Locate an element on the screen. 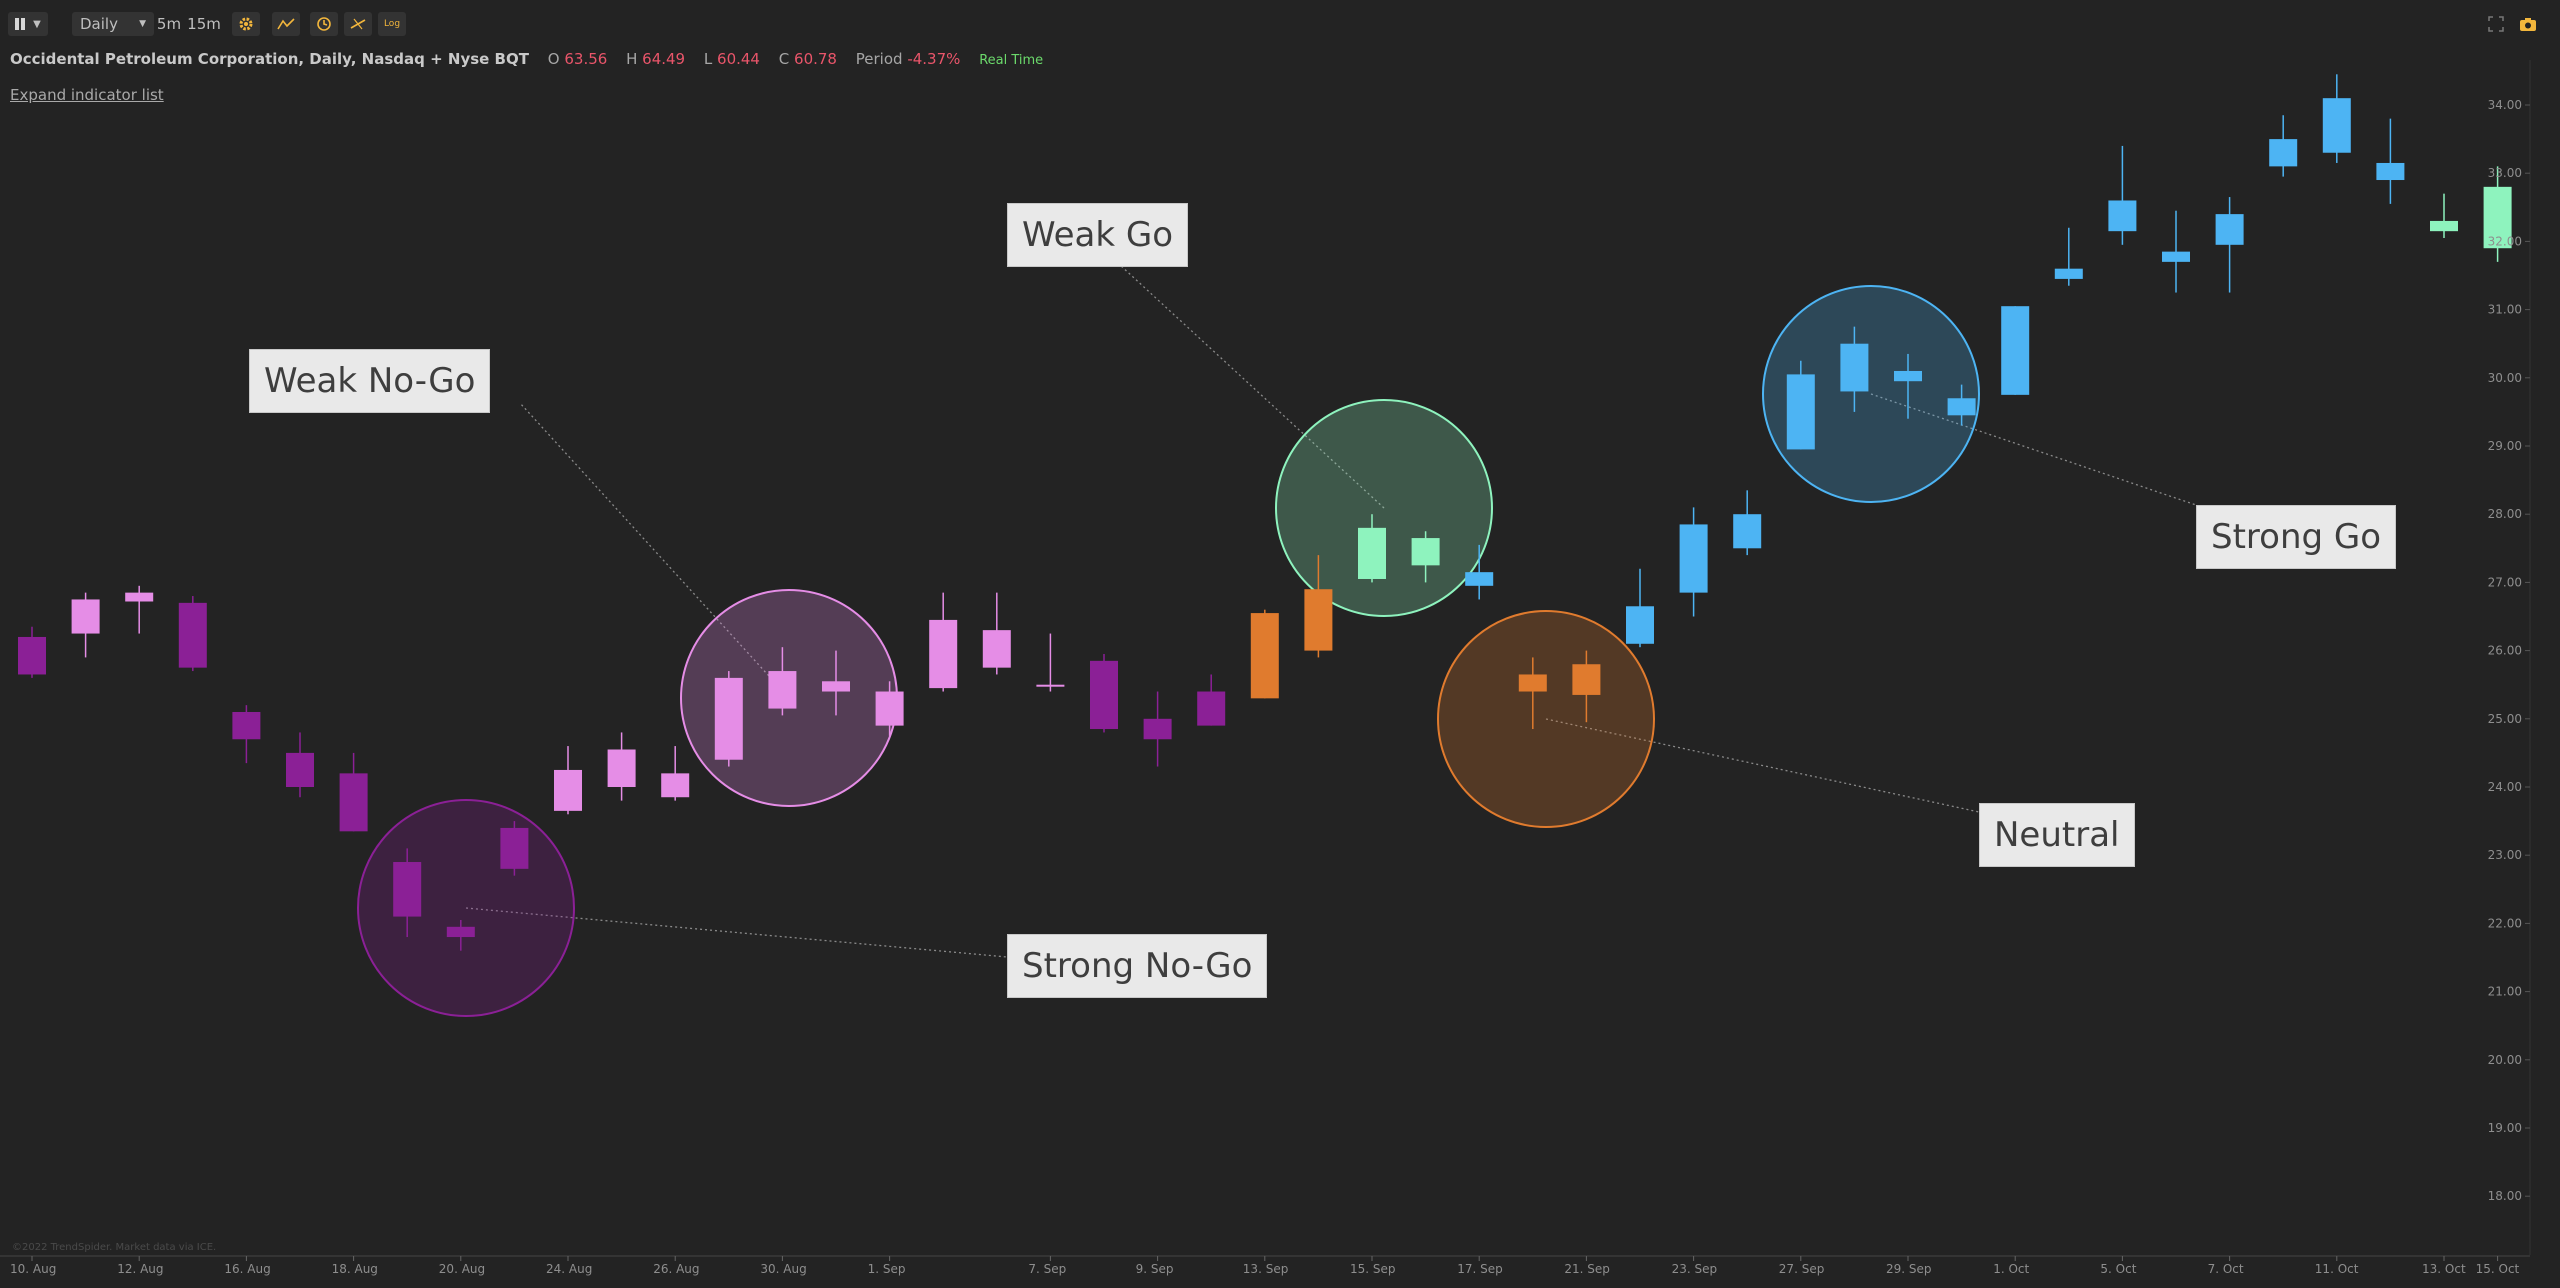 The image size is (2560, 1288). draw-tools-icon is located at coordinates (358, 24).